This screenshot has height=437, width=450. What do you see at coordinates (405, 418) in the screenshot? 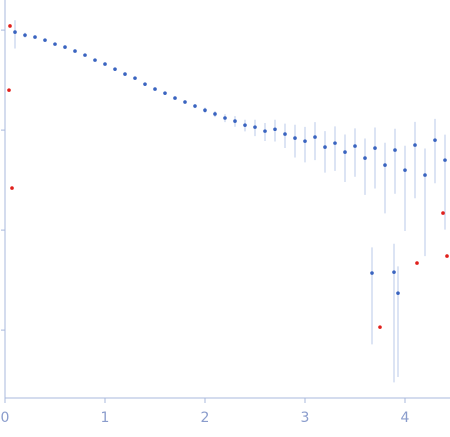
I see `x-tick-label: 4` at bounding box center [405, 418].